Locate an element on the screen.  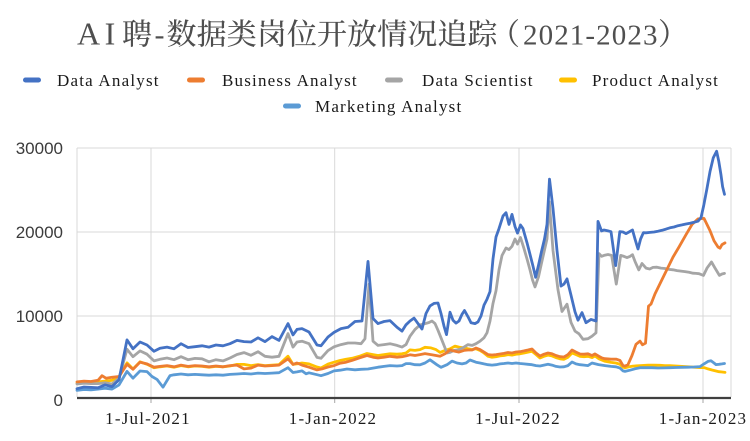
svg-text: 1-Jul-2021 is located at coordinates (148, 418).